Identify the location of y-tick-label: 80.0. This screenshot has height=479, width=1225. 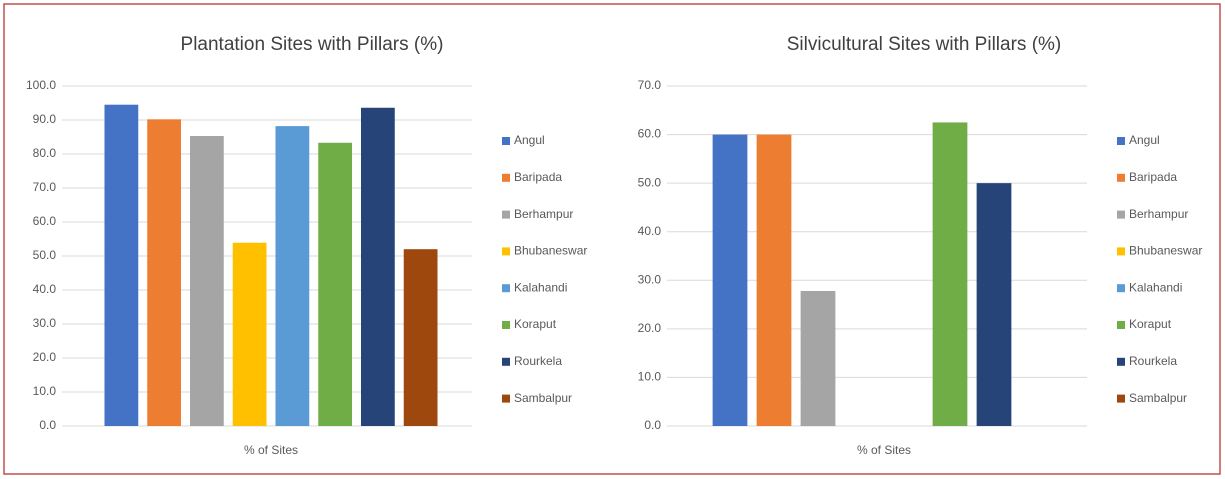
(45, 153).